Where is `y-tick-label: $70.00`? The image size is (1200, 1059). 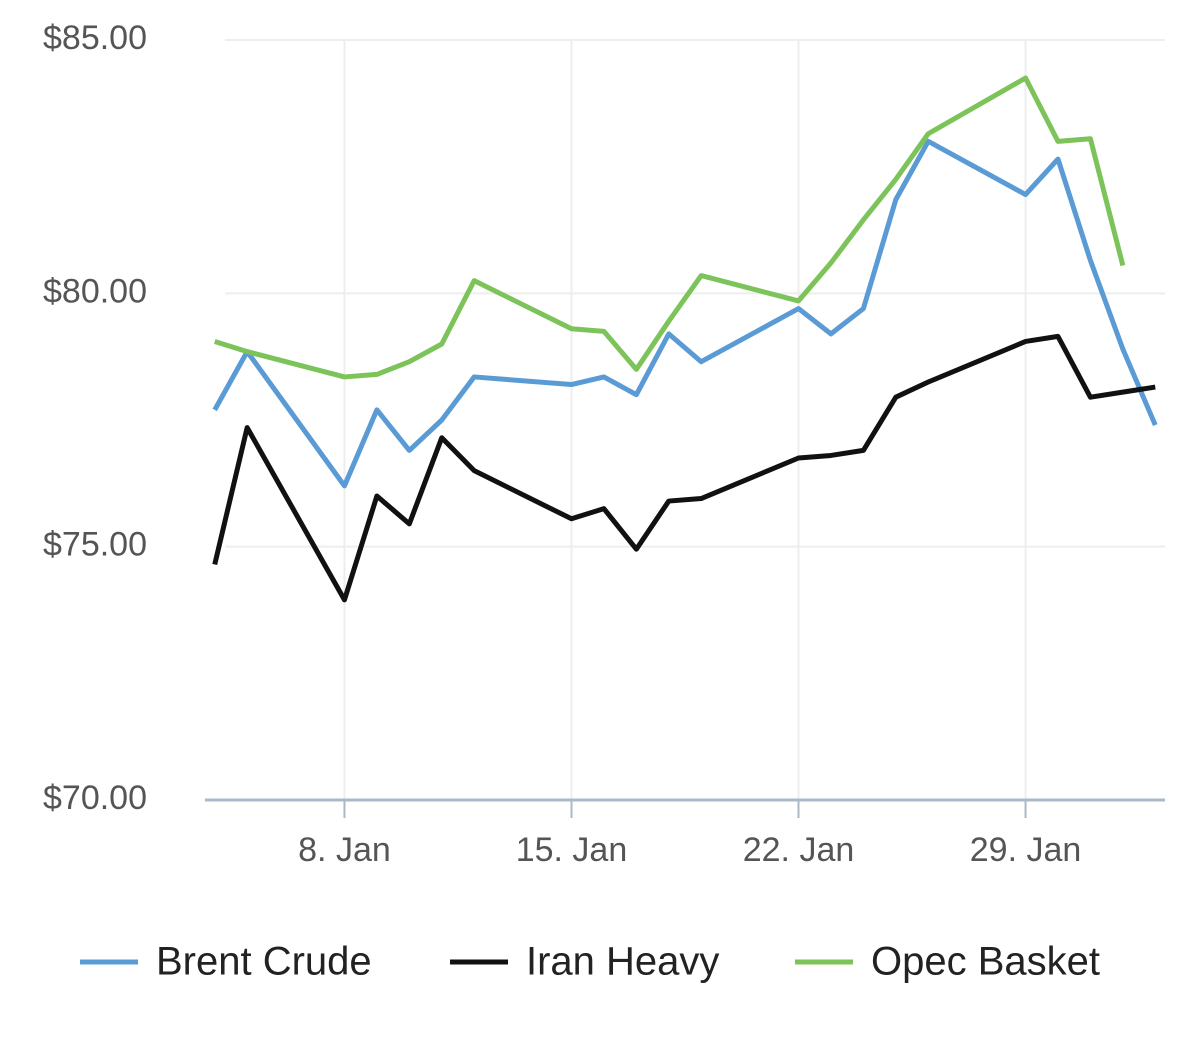
y-tick-label: $70.00 is located at coordinates (95, 798).